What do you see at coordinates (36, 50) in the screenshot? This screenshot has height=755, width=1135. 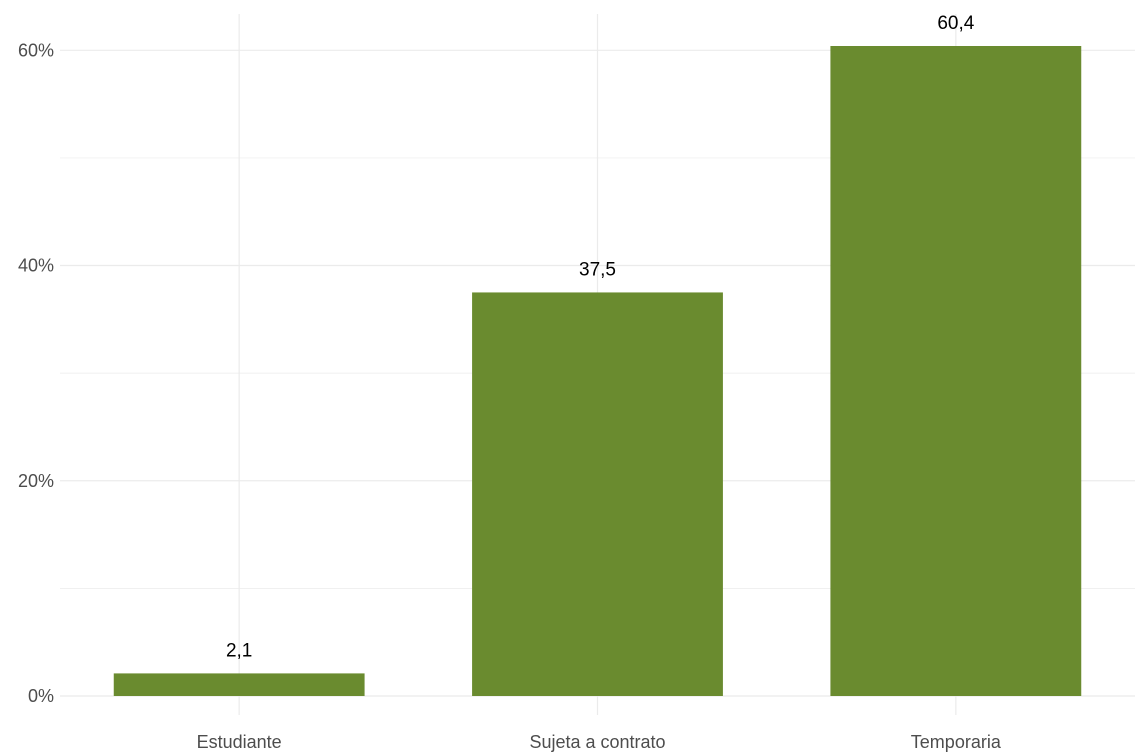 I see `y-tick-label: 60%` at bounding box center [36, 50].